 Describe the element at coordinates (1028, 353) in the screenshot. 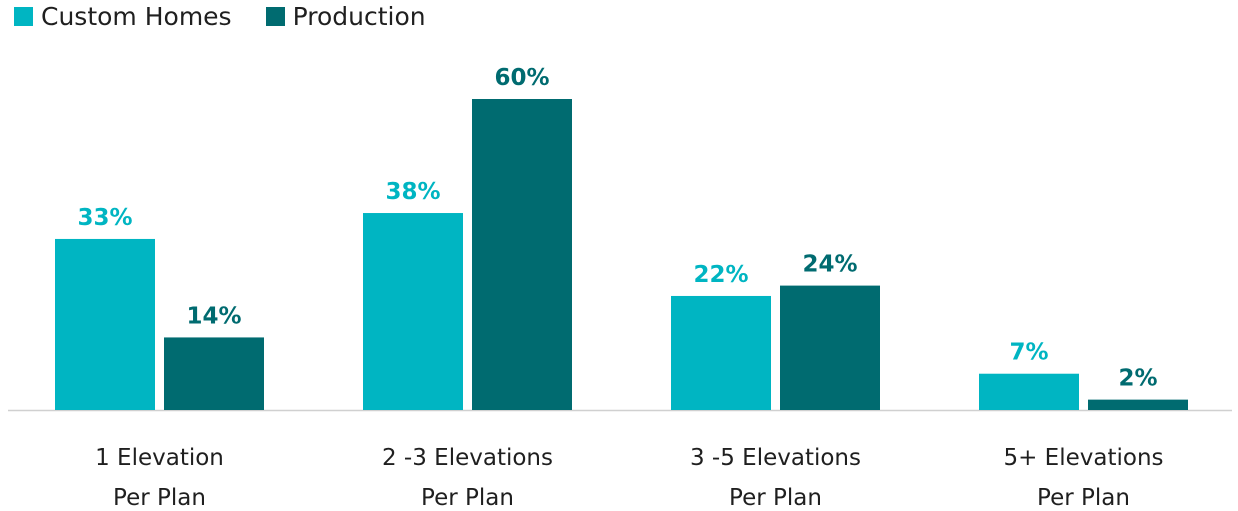

I see `data-label-custom-homes-3: 7%` at that location.